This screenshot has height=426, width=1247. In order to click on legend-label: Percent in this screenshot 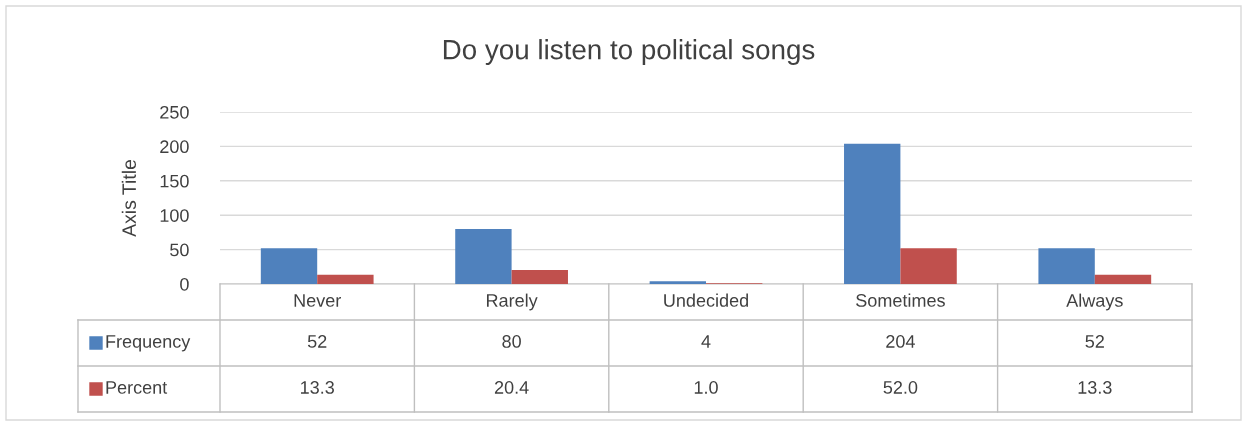, I will do `click(137, 387)`.